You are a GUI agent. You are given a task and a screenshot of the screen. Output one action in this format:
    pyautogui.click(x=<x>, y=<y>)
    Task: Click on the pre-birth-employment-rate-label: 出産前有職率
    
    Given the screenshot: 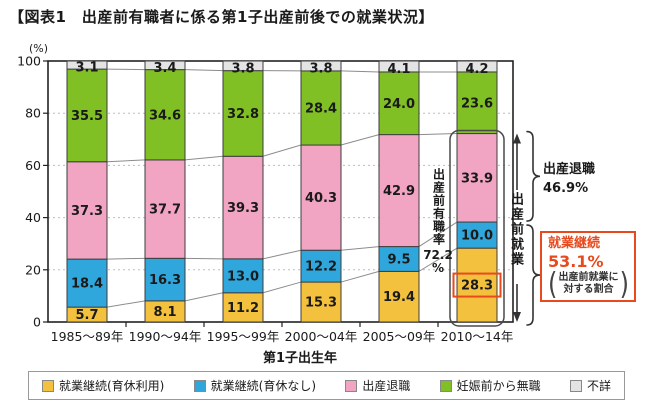 What is the action you would take?
    pyautogui.click(x=438, y=207)
    